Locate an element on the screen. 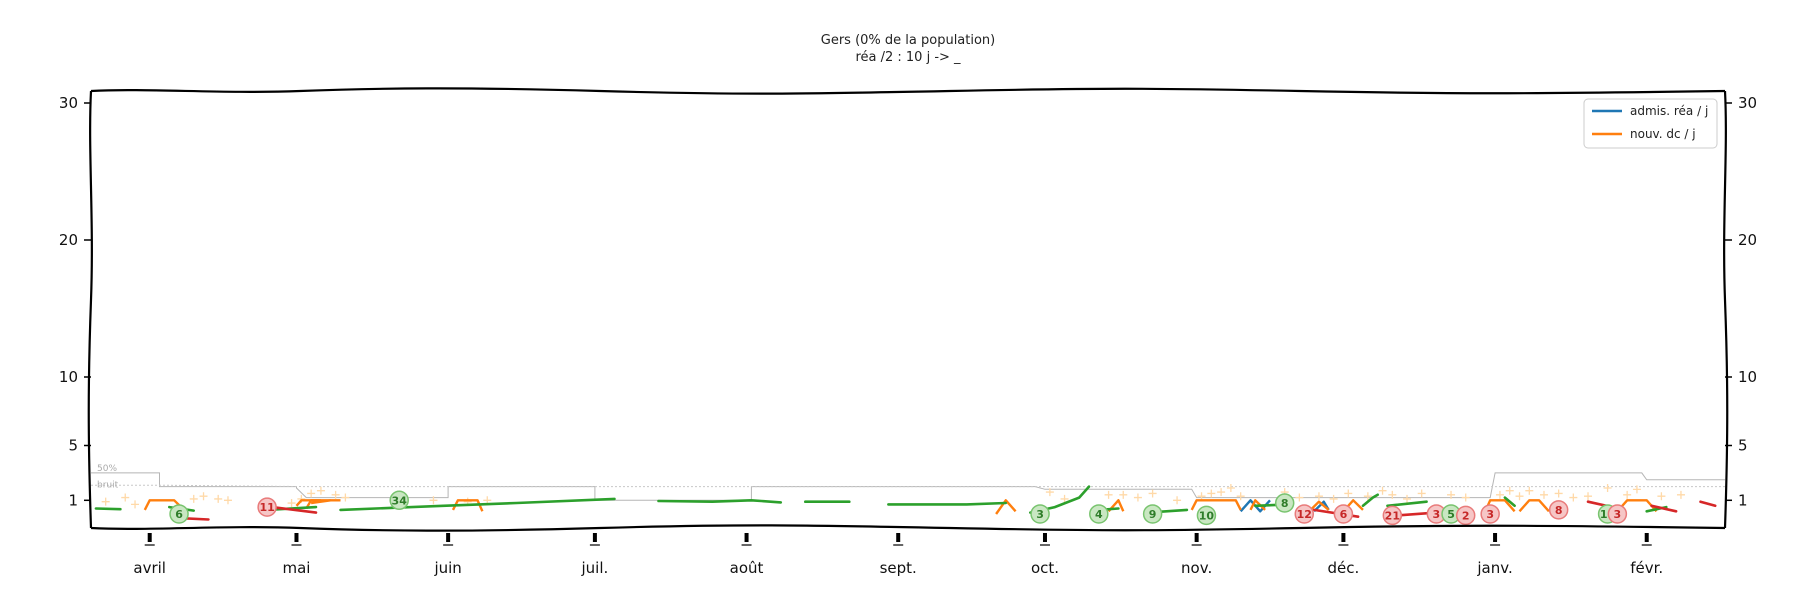  annotation-label: 21 is located at coordinates (1392, 515).